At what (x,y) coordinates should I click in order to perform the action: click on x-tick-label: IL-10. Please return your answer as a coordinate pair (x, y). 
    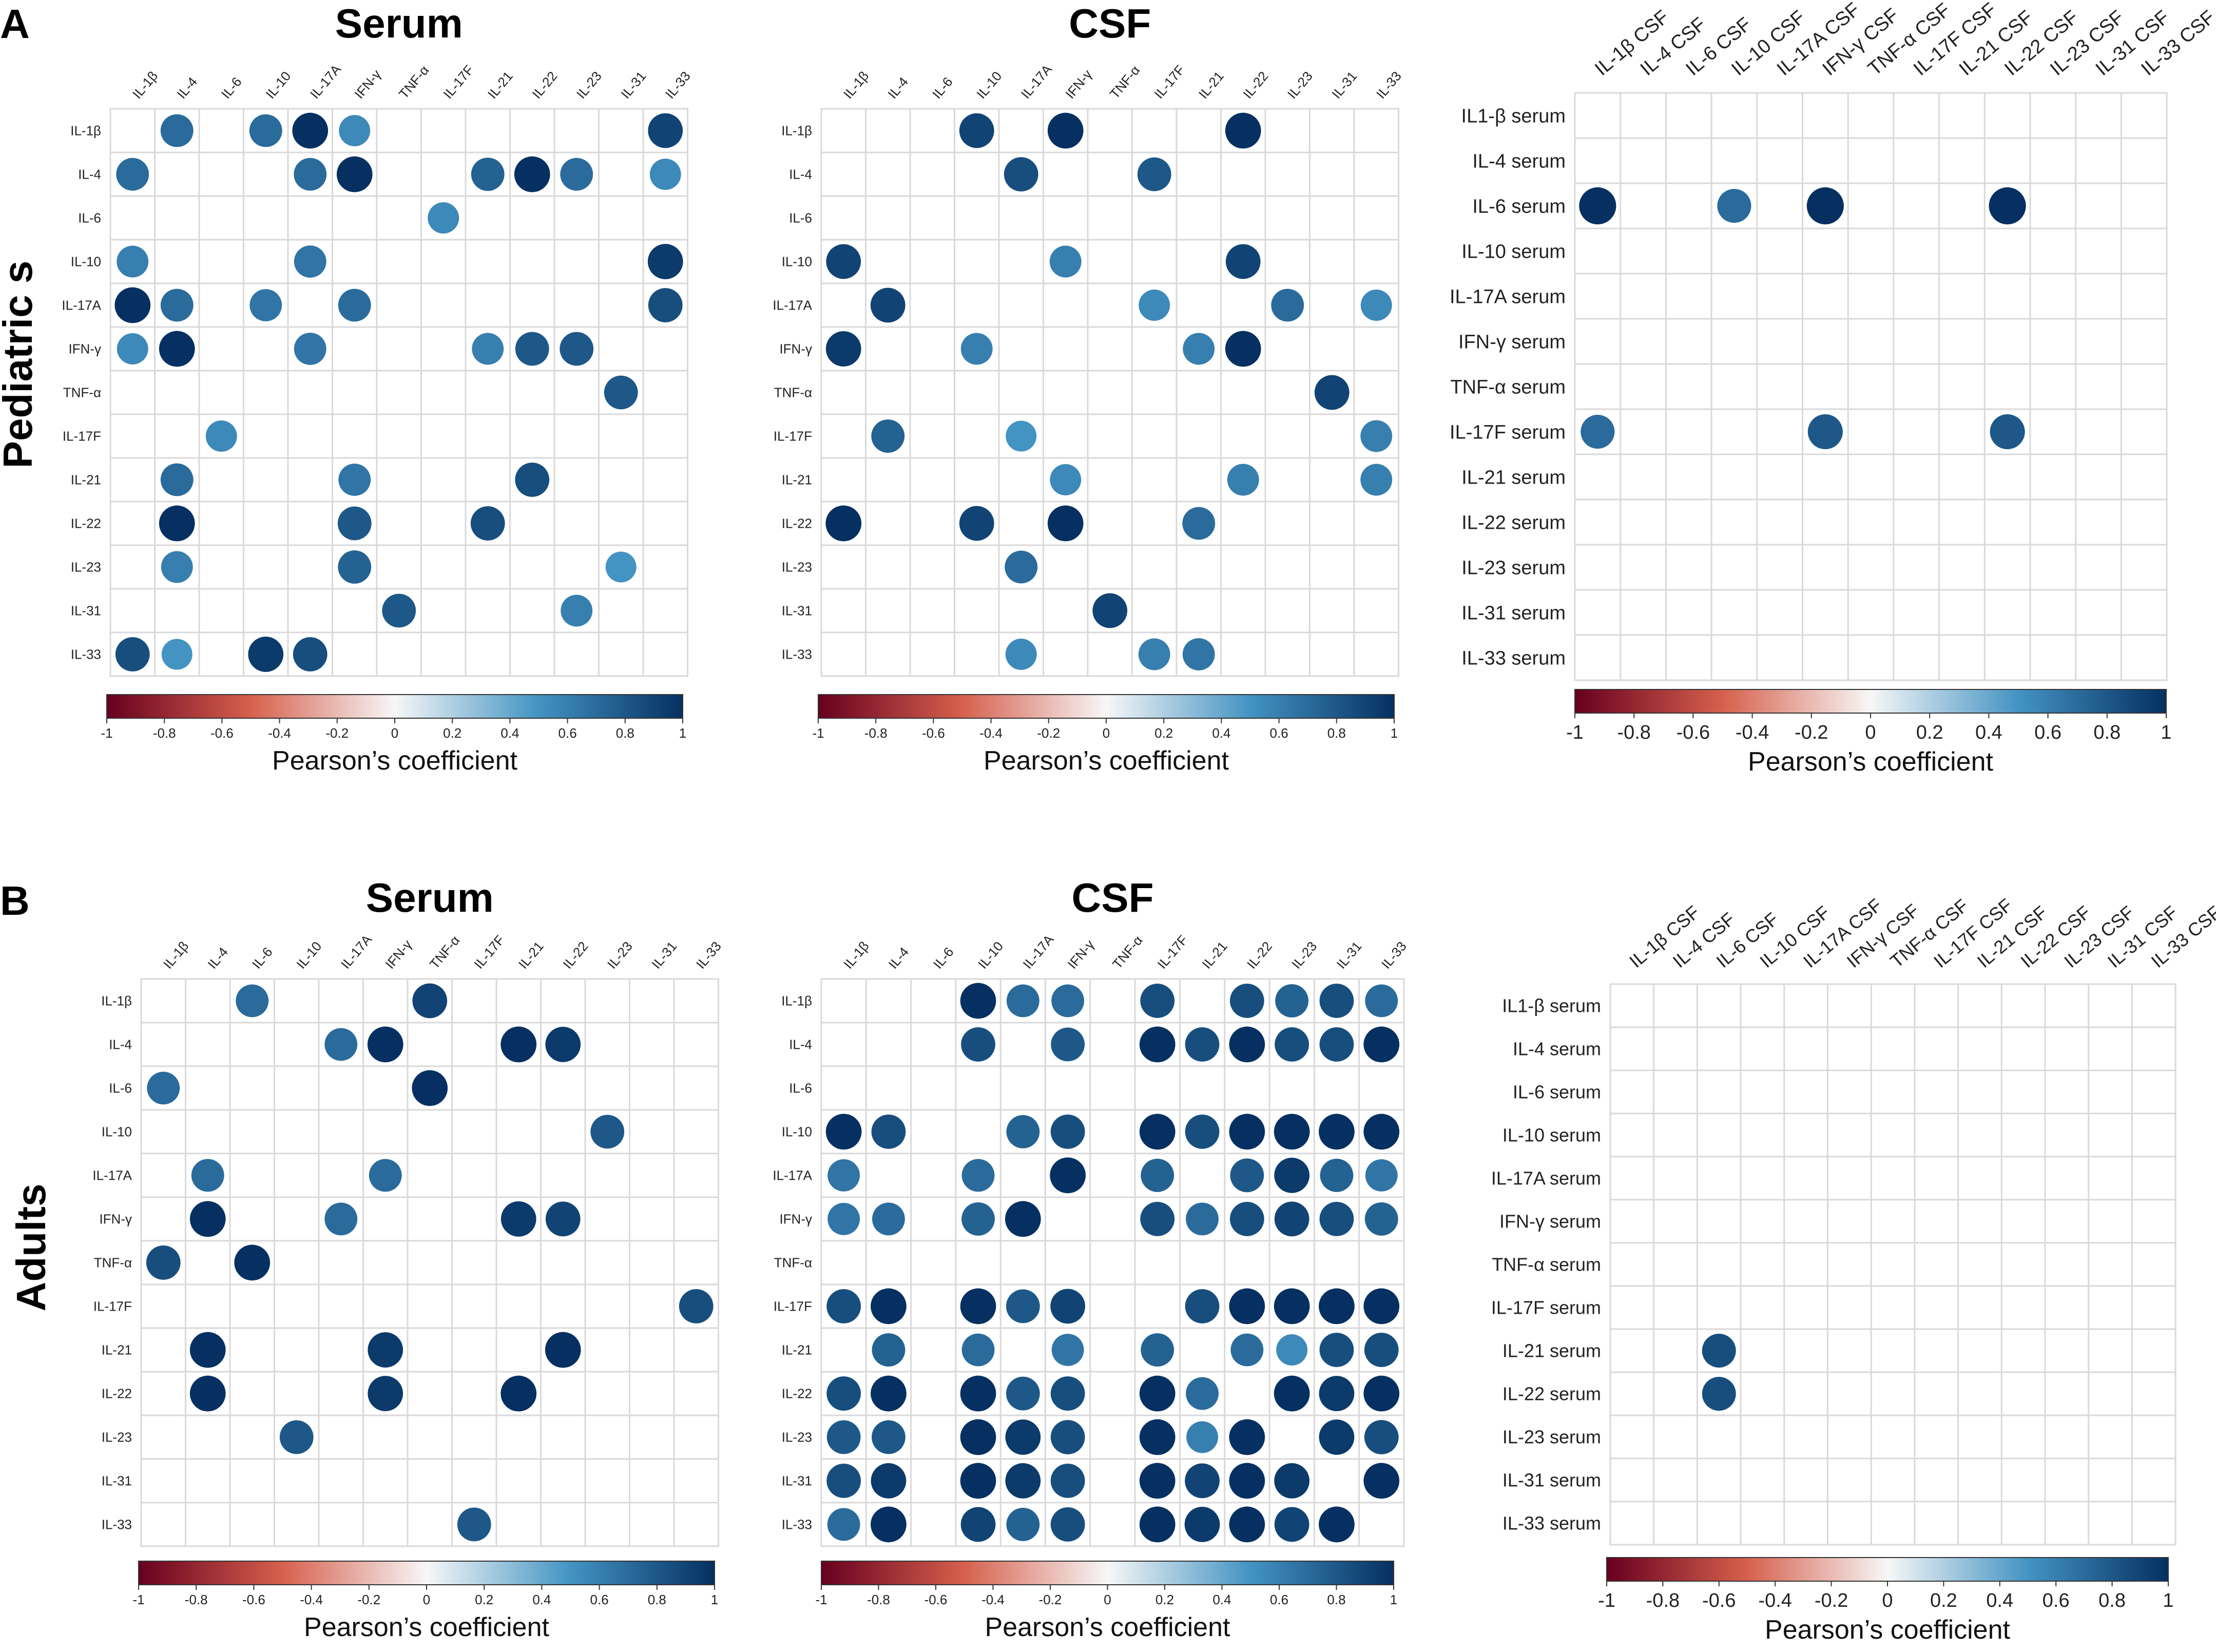
    Looking at the image, I should click on (990, 955).